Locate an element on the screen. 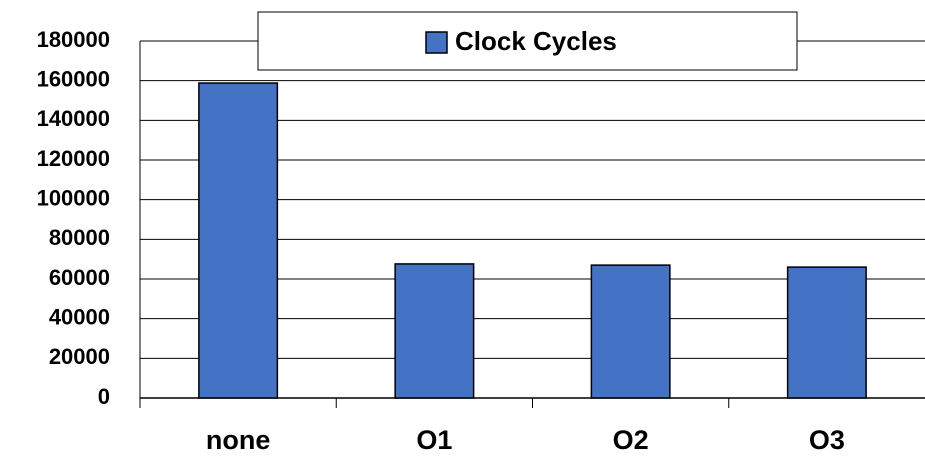 This screenshot has width=925, height=461. x-tick-label: O3 is located at coordinates (827, 440).